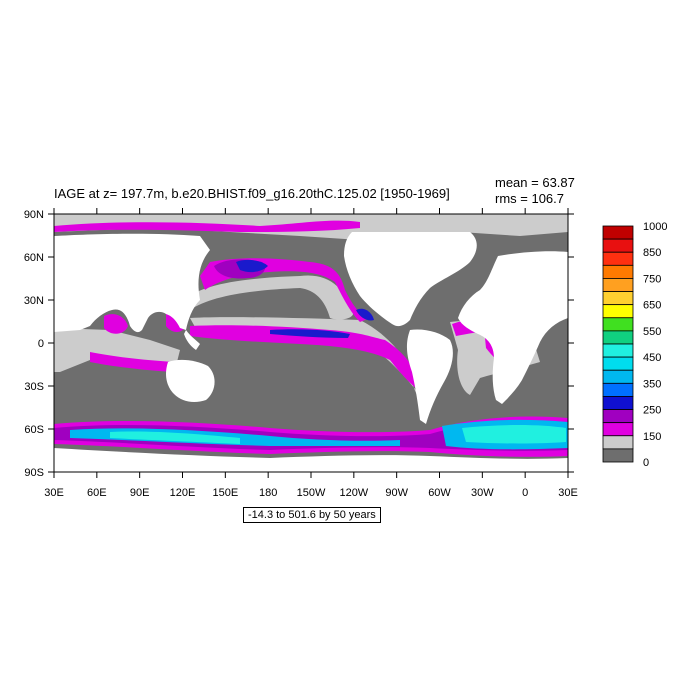 Image resolution: width=700 pixels, height=700 pixels. Describe the element at coordinates (34, 344) in the screenshot. I see `y-axis-labels: 90N 60N 30N 0 30S 60S 90S` at that location.